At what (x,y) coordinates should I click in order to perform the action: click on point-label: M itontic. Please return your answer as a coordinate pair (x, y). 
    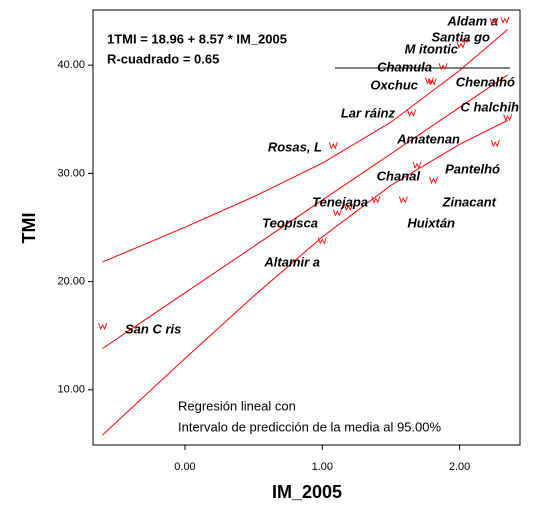
    Looking at the image, I should click on (432, 48).